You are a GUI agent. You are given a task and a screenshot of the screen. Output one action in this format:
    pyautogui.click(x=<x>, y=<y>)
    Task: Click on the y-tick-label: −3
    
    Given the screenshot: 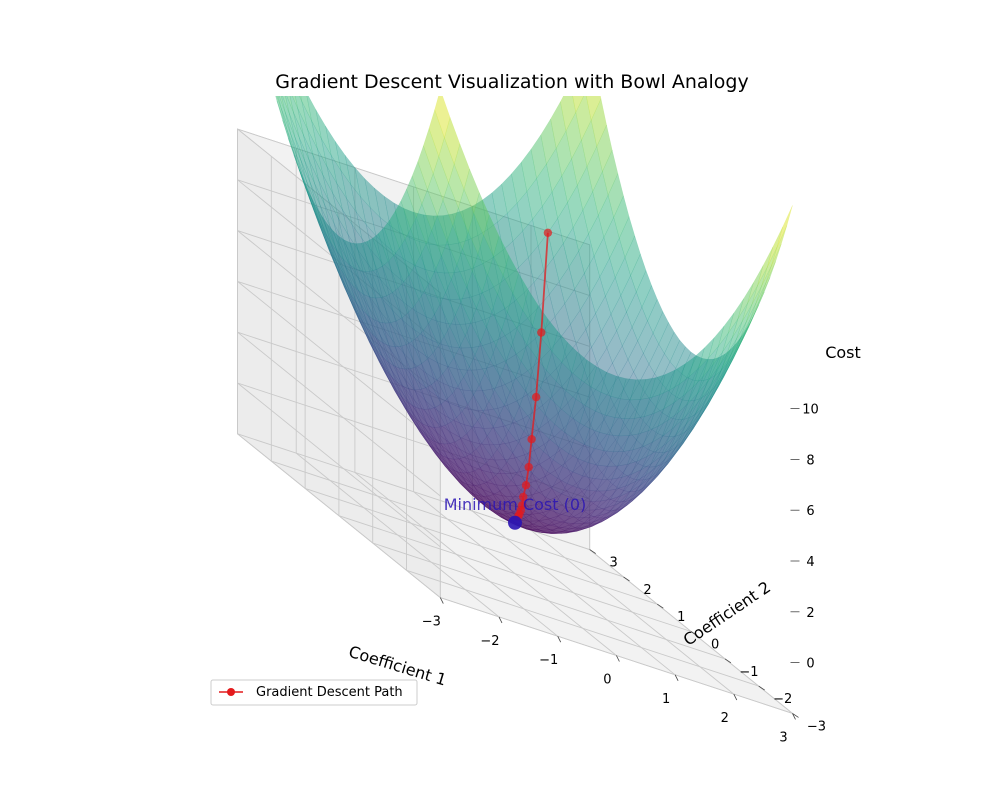 What is the action you would take?
    pyautogui.click(x=816, y=726)
    